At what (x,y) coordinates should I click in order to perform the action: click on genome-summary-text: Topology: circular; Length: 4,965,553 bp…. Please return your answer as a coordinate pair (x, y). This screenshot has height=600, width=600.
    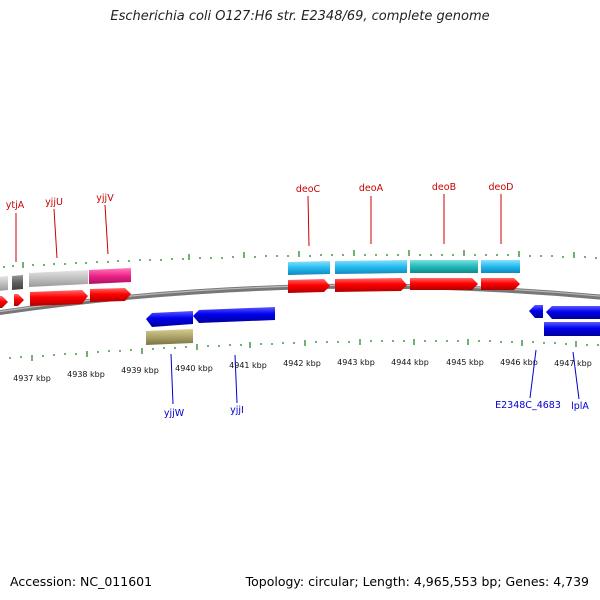
    Looking at the image, I should click on (417, 581).